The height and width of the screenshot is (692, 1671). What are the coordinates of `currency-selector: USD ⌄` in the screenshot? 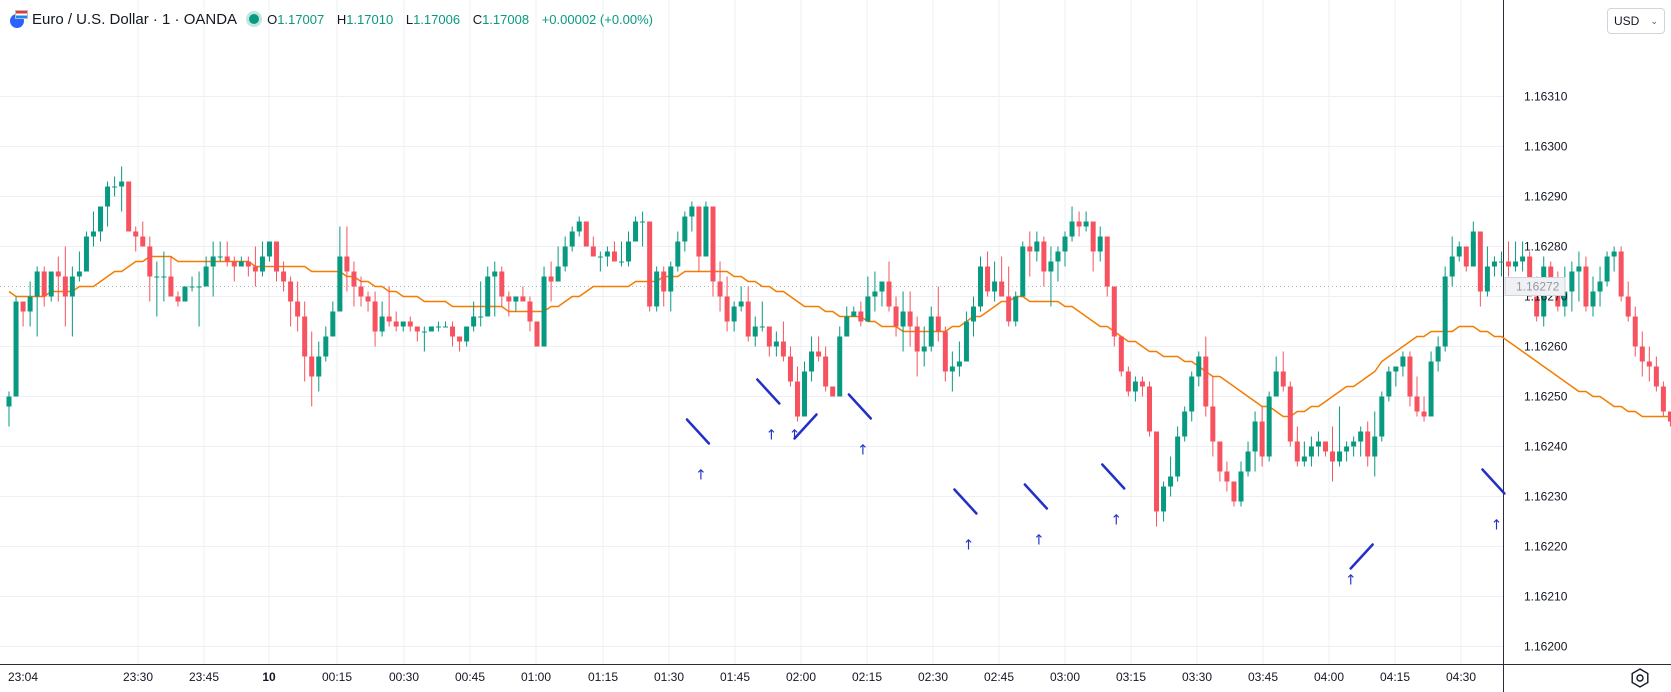 It's located at (1636, 21).